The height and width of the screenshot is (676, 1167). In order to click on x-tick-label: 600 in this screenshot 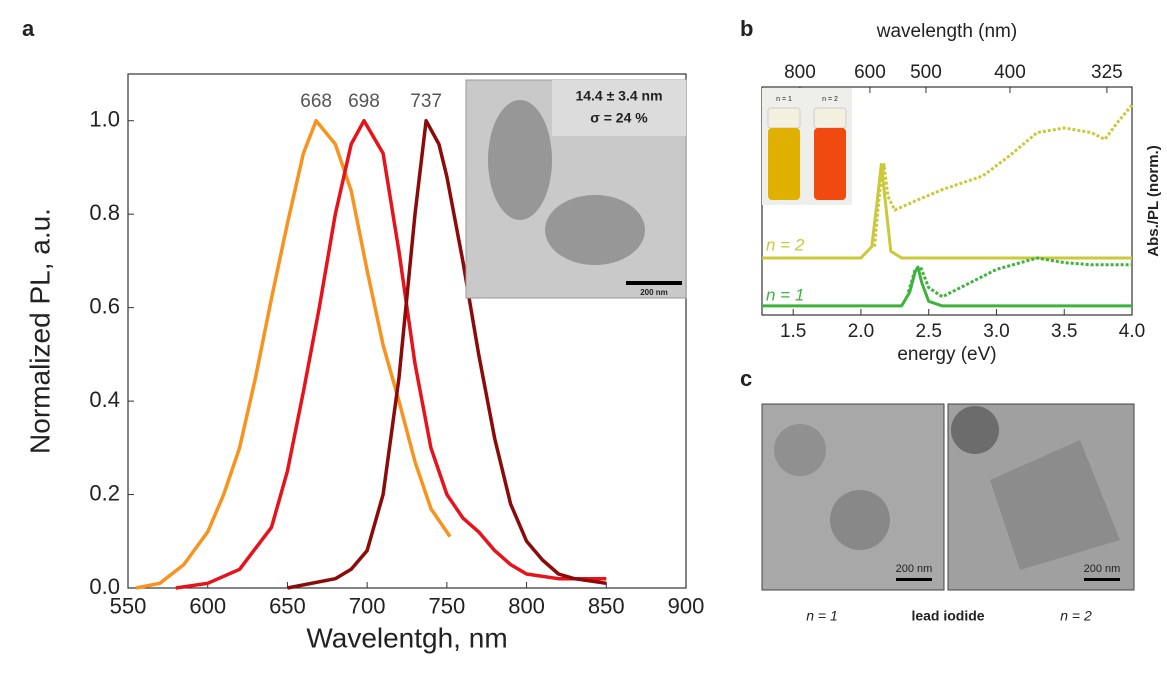, I will do `click(207, 606)`.